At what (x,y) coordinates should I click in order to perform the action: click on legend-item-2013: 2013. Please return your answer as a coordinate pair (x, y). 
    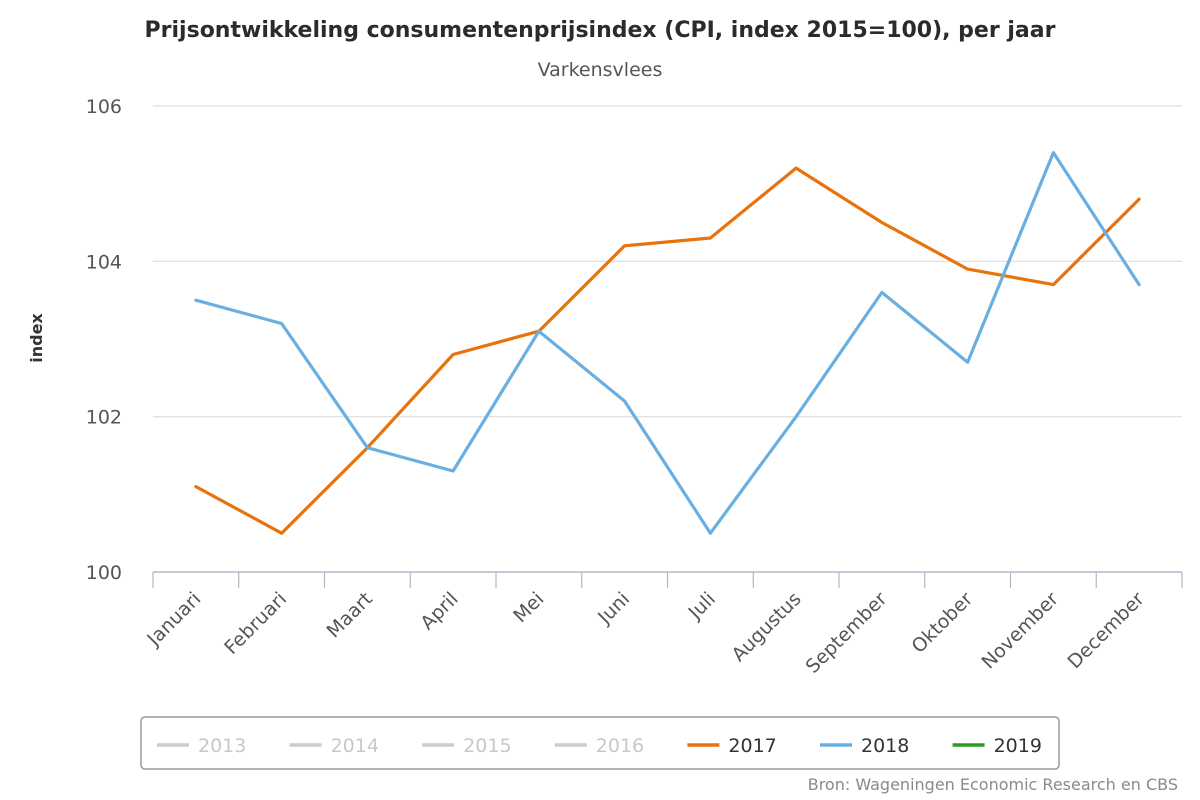
    Looking at the image, I should click on (222, 746).